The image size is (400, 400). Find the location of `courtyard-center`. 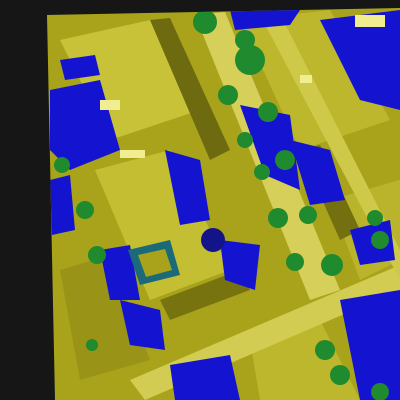

courtyard-center is located at coordinates (155, 263).